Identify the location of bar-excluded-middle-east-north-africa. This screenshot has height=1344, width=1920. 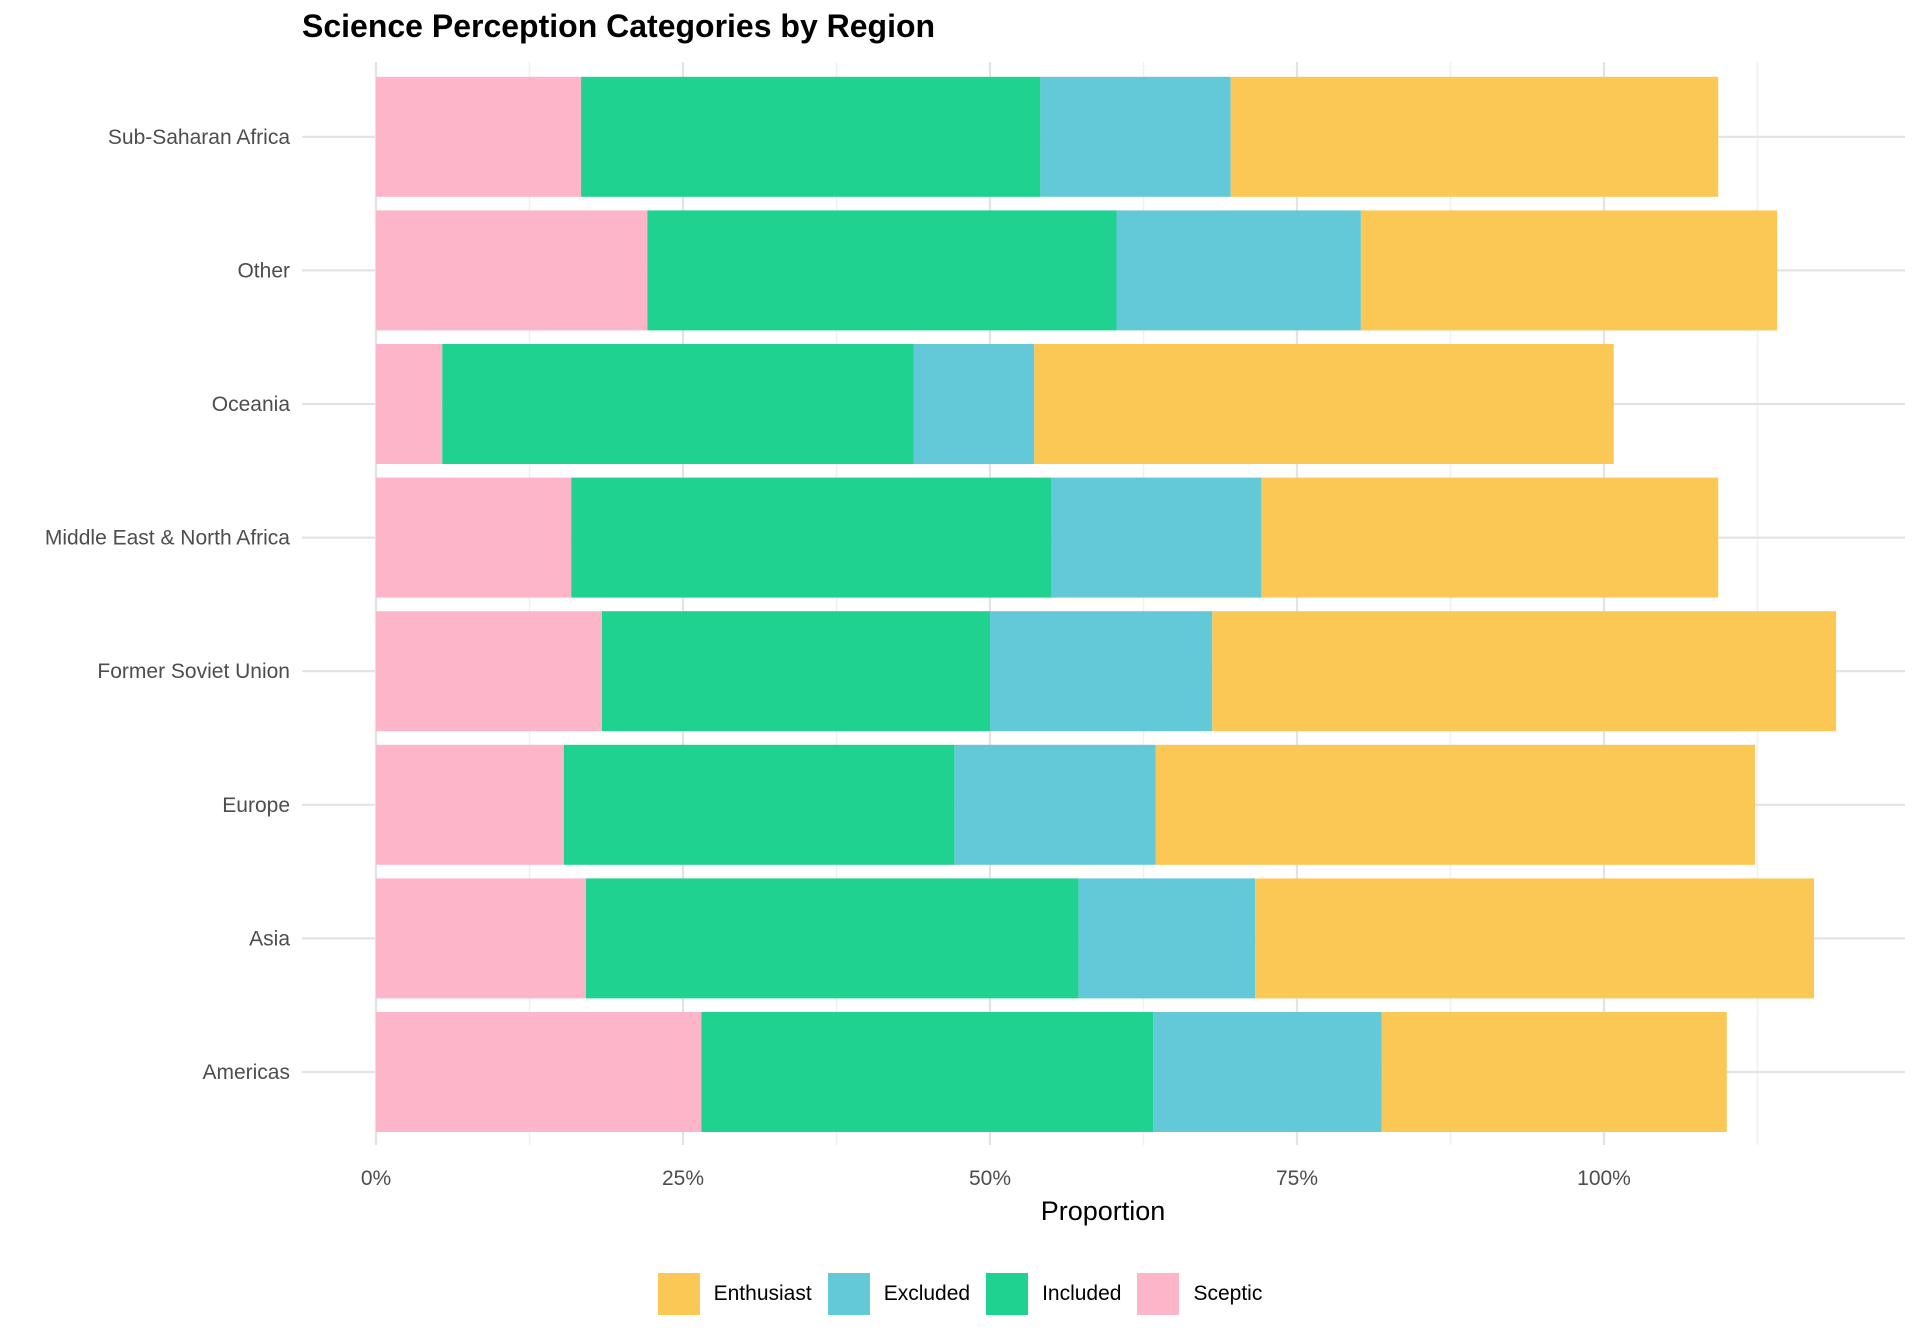
(1156, 537).